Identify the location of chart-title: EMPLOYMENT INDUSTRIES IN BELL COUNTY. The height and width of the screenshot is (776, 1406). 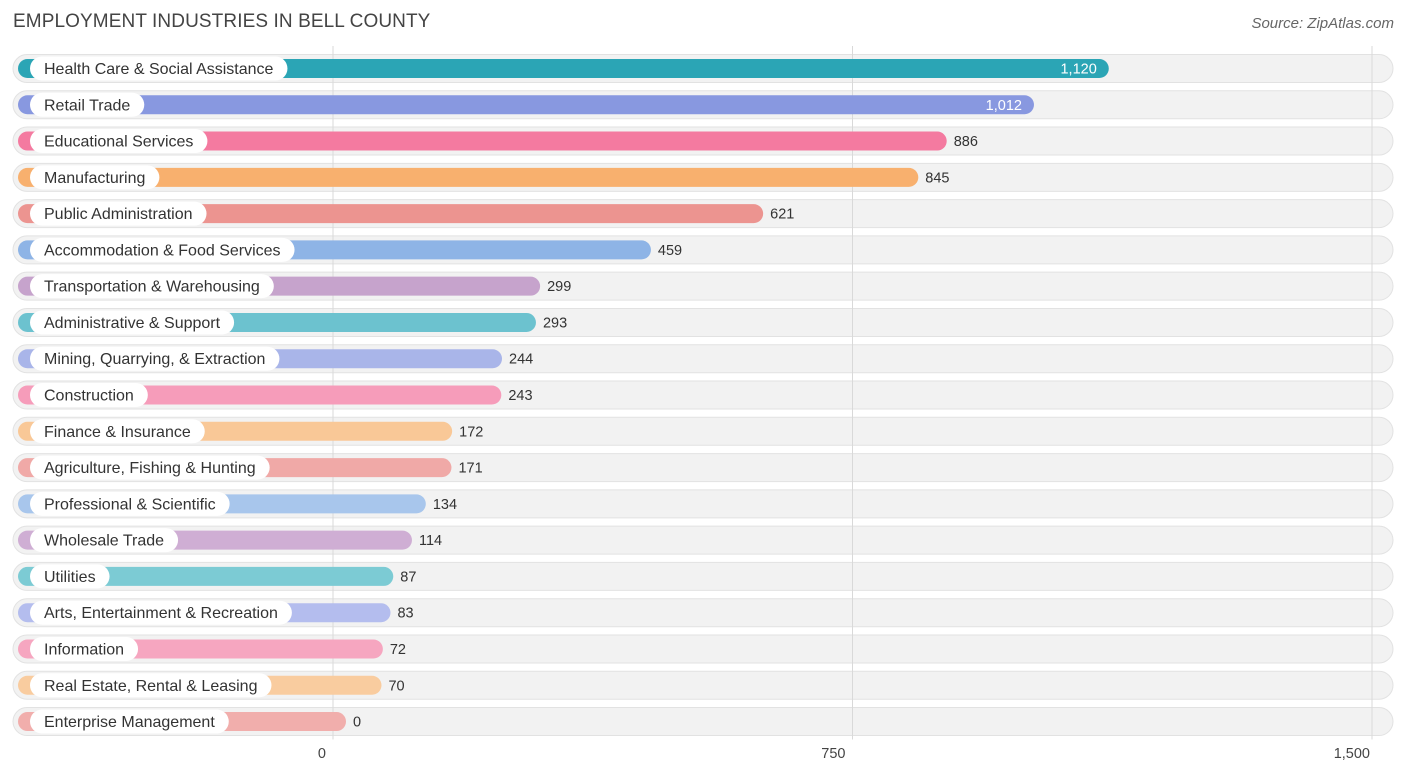
(222, 21).